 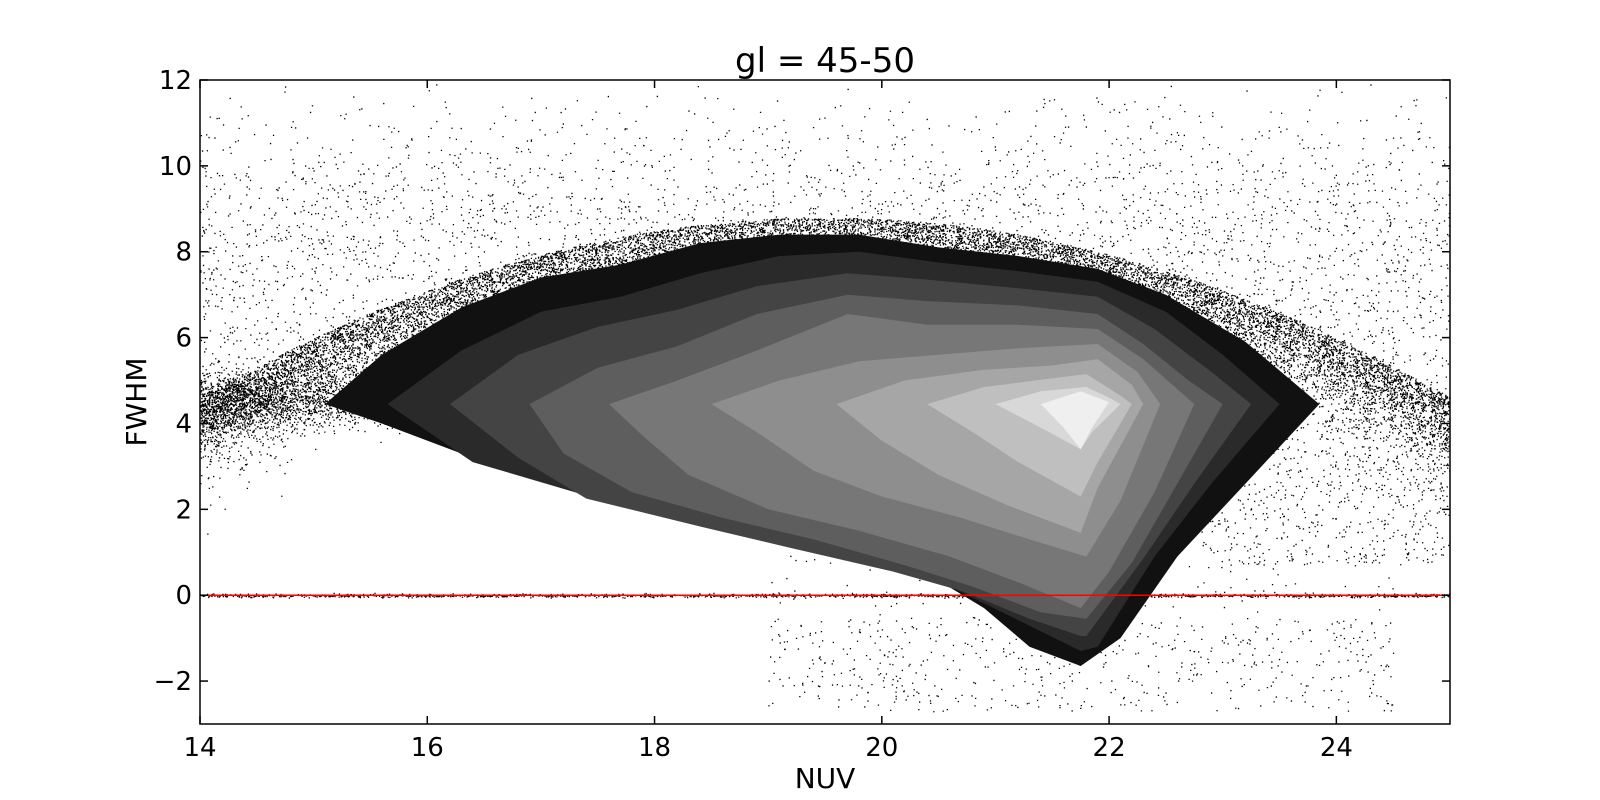 What do you see at coordinates (183, 253) in the screenshot?
I see `y-tick-label: 8` at bounding box center [183, 253].